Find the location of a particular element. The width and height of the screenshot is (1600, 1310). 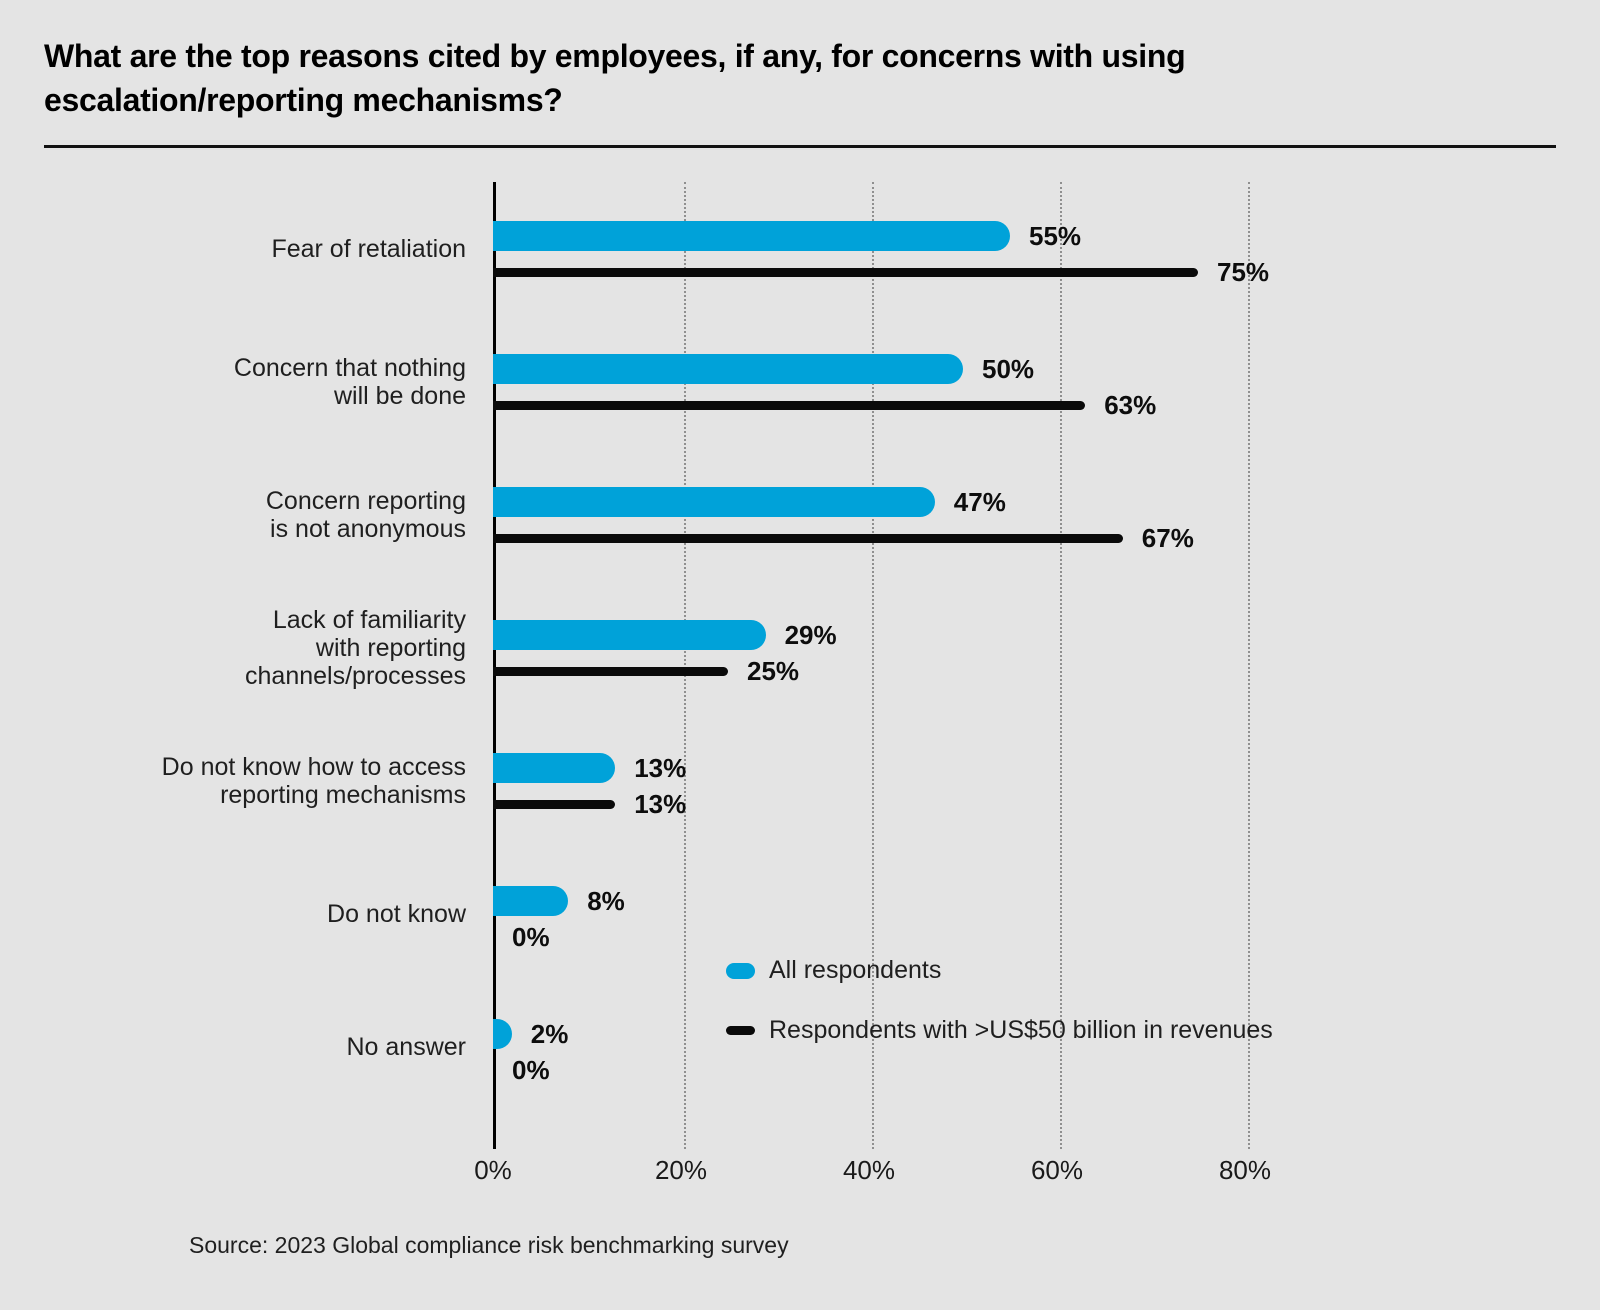

x-axis-ticks: 0% 20% 40% 60% 80% is located at coordinates (953, 1171).